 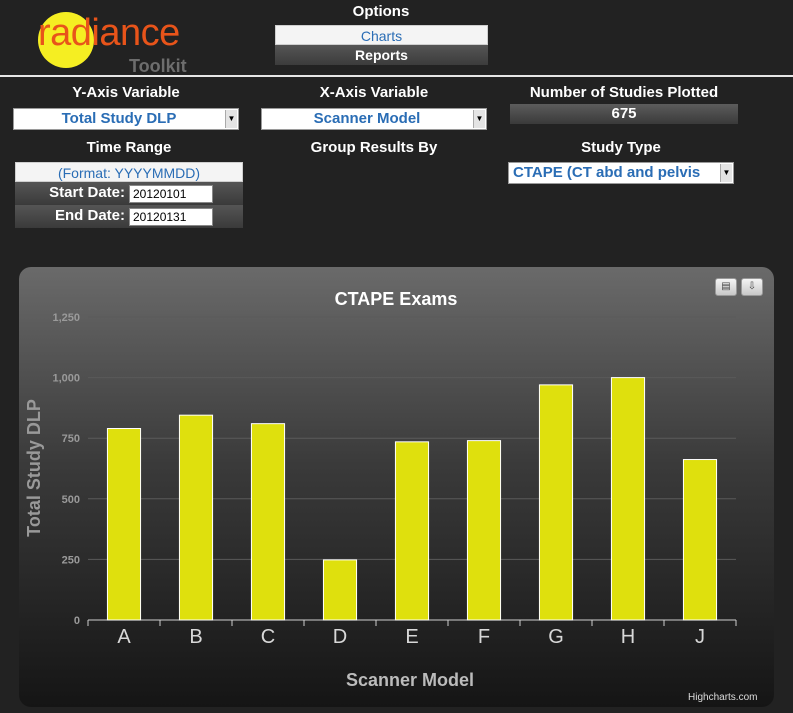 What do you see at coordinates (195, 637) in the screenshot?
I see `x-tick-label: B` at bounding box center [195, 637].